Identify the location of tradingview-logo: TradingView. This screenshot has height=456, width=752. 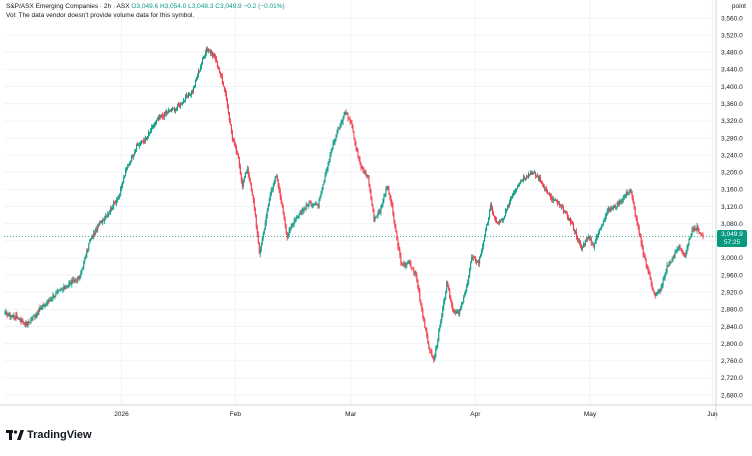
(49, 435).